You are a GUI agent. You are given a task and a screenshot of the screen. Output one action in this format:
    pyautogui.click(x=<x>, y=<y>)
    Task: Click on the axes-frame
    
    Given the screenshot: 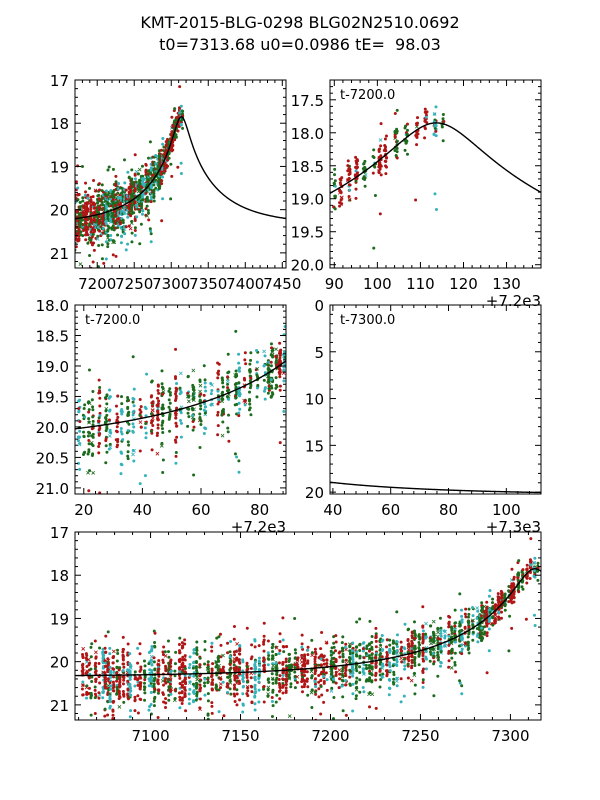 What is the action you would take?
    pyautogui.click(x=435, y=399)
    